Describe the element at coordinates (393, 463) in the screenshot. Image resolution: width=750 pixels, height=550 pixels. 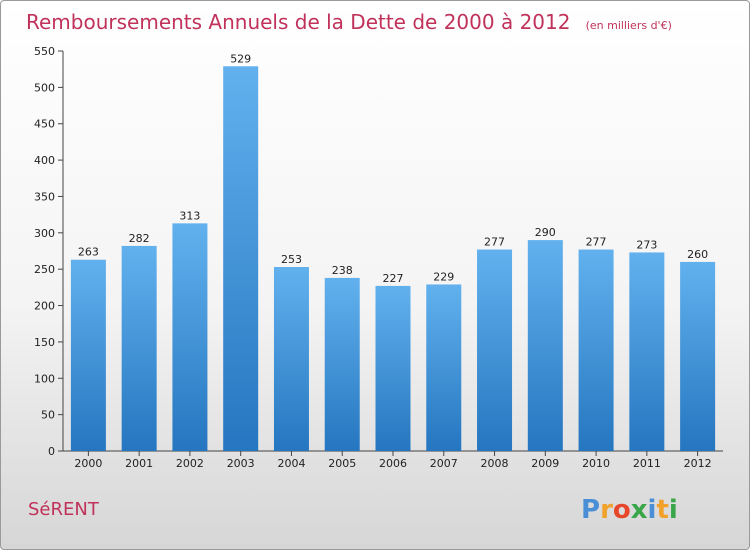
I see `x-tick-label: 2006` at that location.